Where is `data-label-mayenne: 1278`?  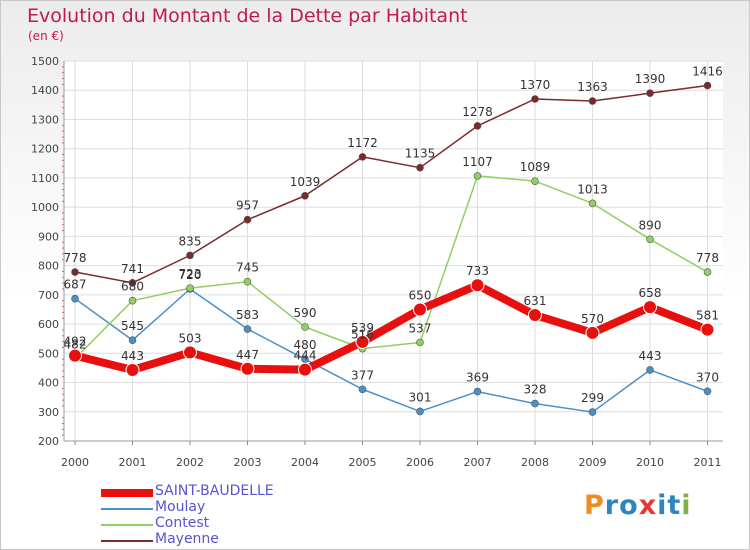 data-label-mayenne: 1278 is located at coordinates (477, 112).